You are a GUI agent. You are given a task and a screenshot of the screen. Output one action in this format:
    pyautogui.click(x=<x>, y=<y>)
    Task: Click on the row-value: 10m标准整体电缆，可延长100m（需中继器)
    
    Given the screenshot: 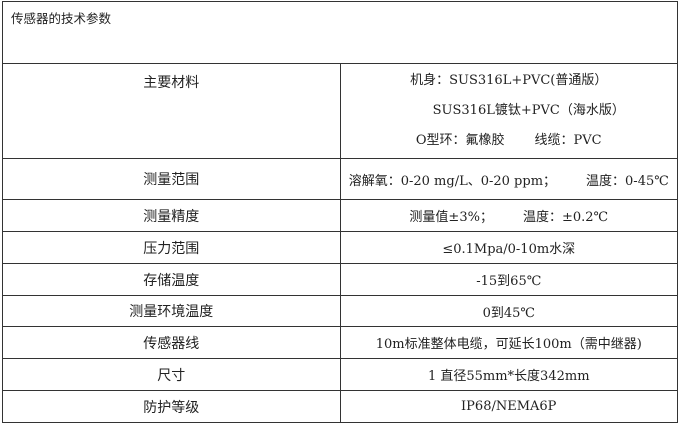 What is the action you would take?
    pyautogui.click(x=508, y=342)
    